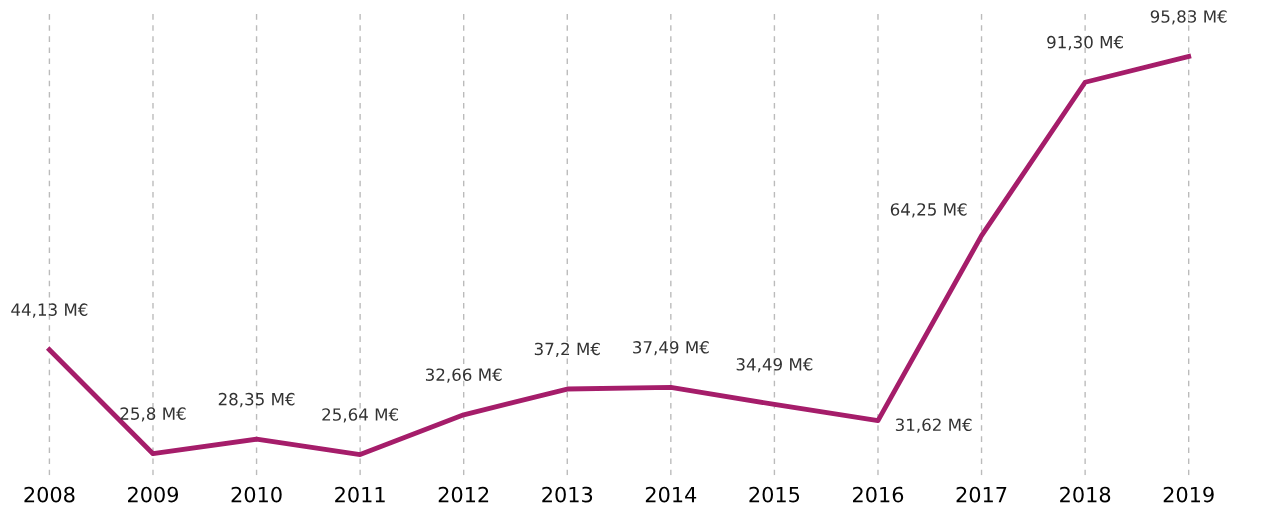  I want to click on x-tick-label: 2014, so click(671, 494).